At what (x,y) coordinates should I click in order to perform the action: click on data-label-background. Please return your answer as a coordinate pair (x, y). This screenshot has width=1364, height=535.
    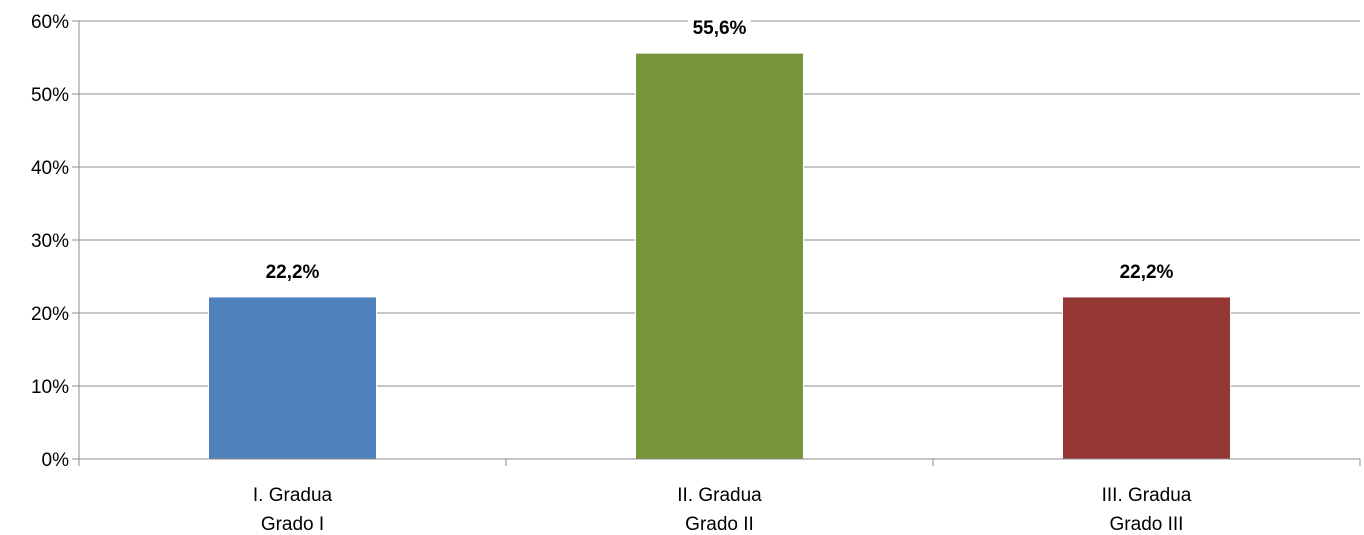
    Looking at the image, I should click on (719, 27).